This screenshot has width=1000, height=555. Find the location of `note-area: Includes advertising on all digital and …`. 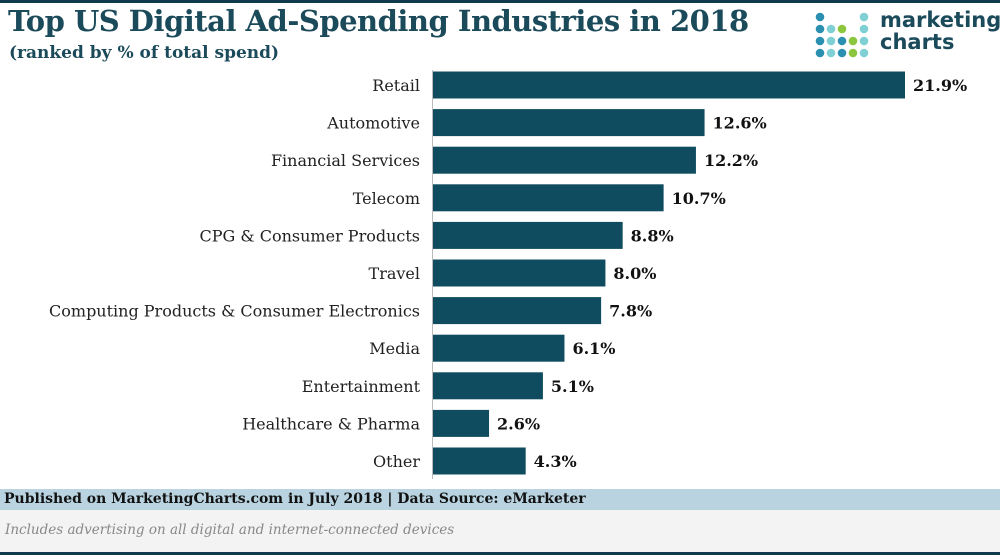

note-area: Includes advertising on all digital and … is located at coordinates (500, 531).